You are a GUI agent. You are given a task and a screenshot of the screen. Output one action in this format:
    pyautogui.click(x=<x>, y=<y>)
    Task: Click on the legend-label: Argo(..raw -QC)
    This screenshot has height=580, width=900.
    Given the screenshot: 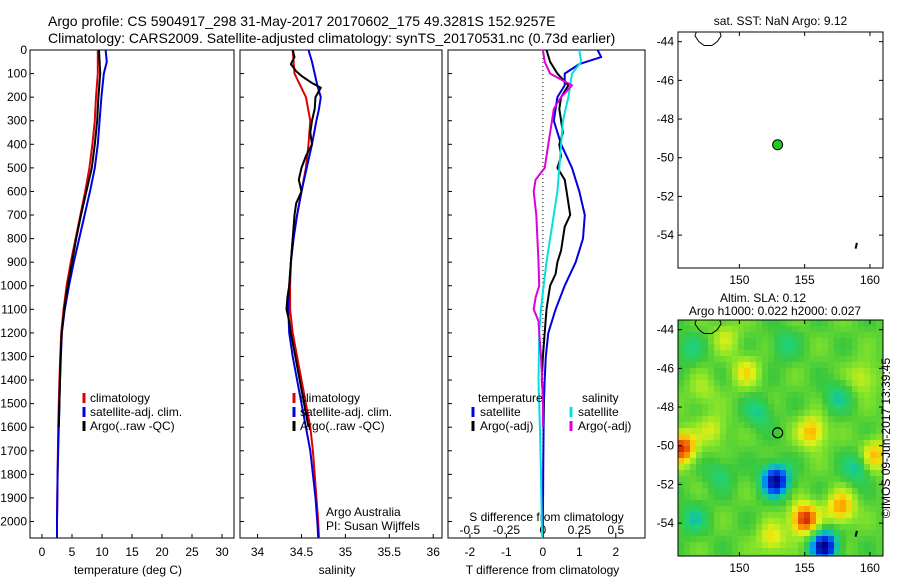 What is the action you would take?
    pyautogui.click(x=342, y=426)
    